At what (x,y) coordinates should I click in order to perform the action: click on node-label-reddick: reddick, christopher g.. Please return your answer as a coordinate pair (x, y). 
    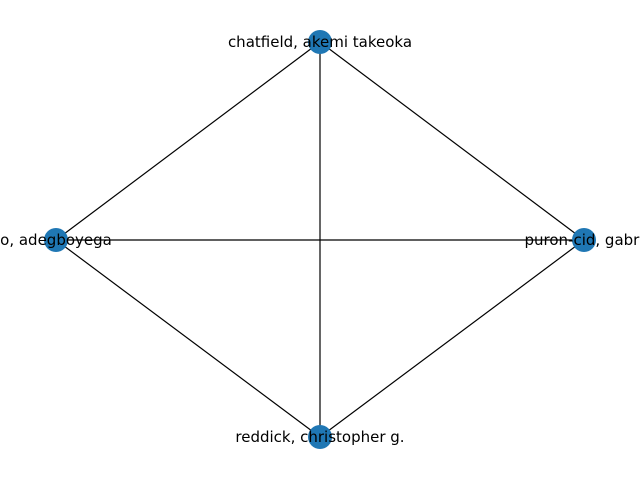
    Looking at the image, I should click on (319, 437).